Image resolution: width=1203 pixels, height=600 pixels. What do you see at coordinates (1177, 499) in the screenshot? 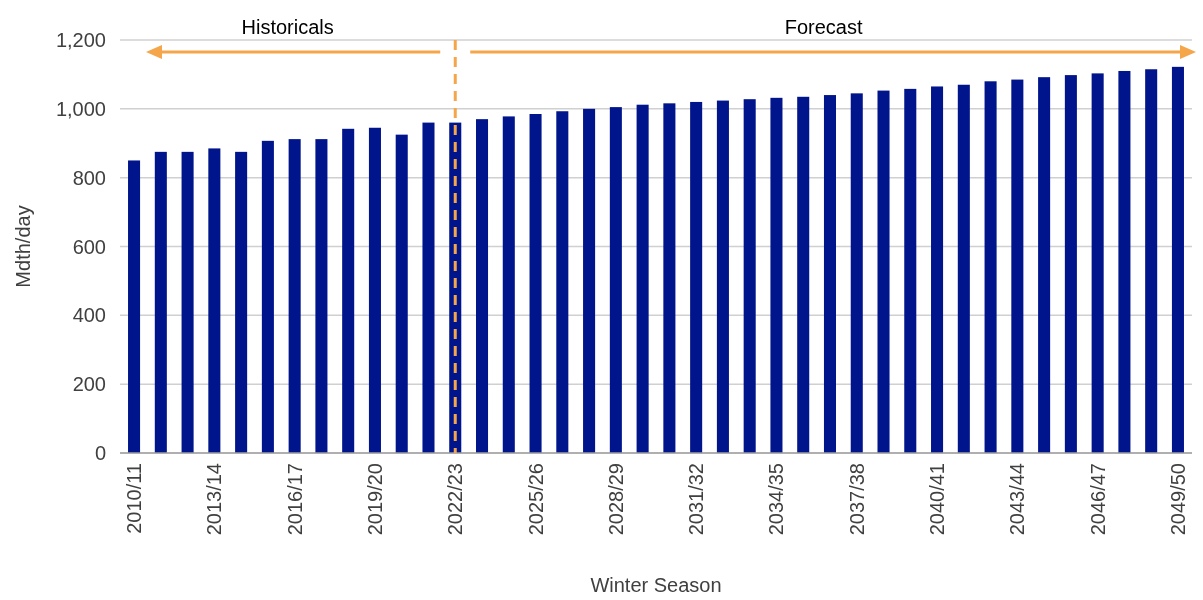
I see `x-tick-label: 2049/50` at bounding box center [1177, 499].